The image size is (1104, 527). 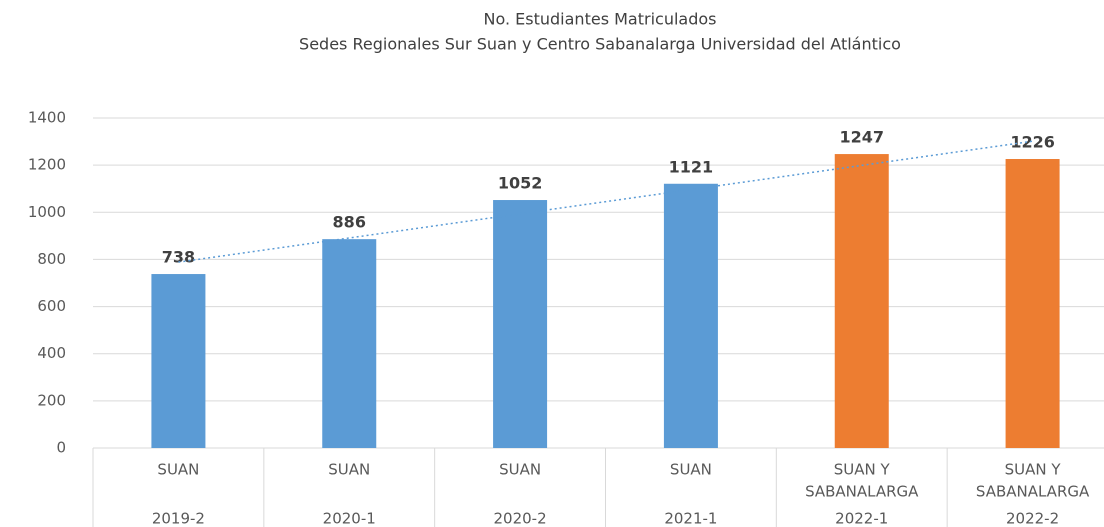 I want to click on y-tick-label: 0, so click(x=61, y=448).